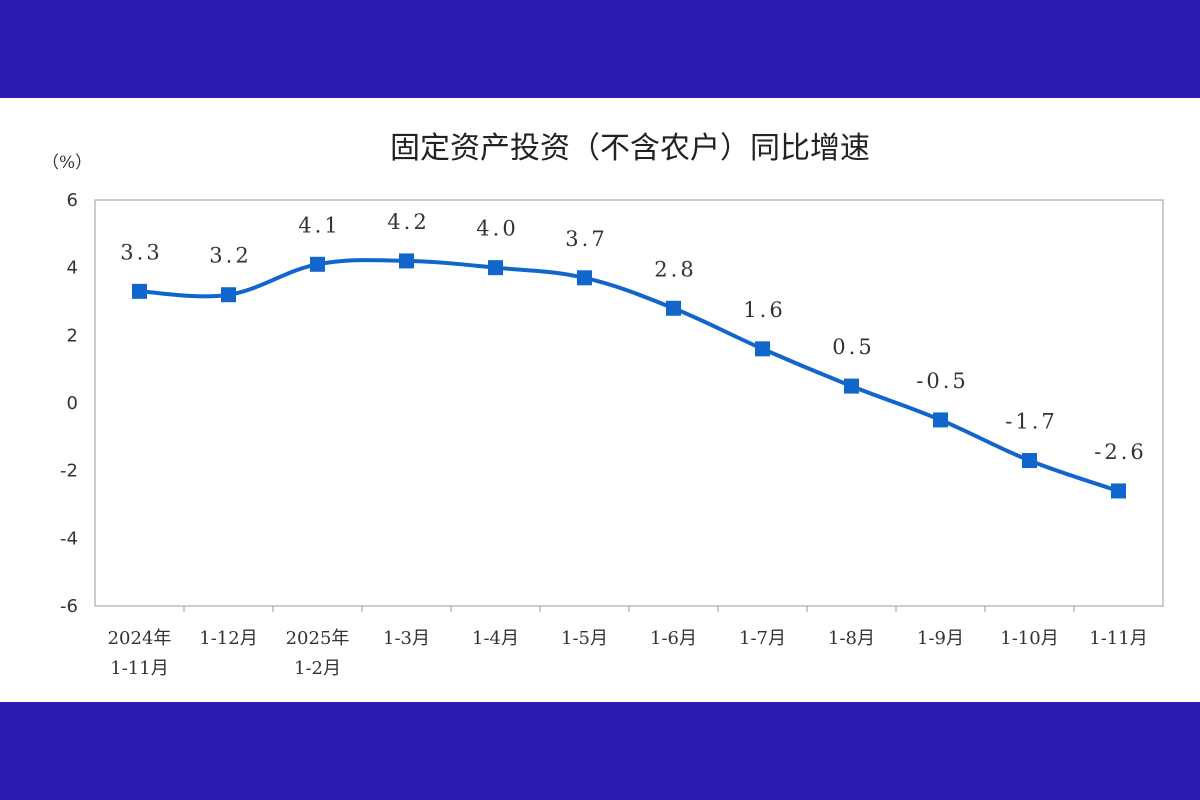 Image resolution: width=1200 pixels, height=800 pixels. What do you see at coordinates (67, 163) in the screenshot?
I see `y-axis-unit-label: （%）` at bounding box center [67, 163].